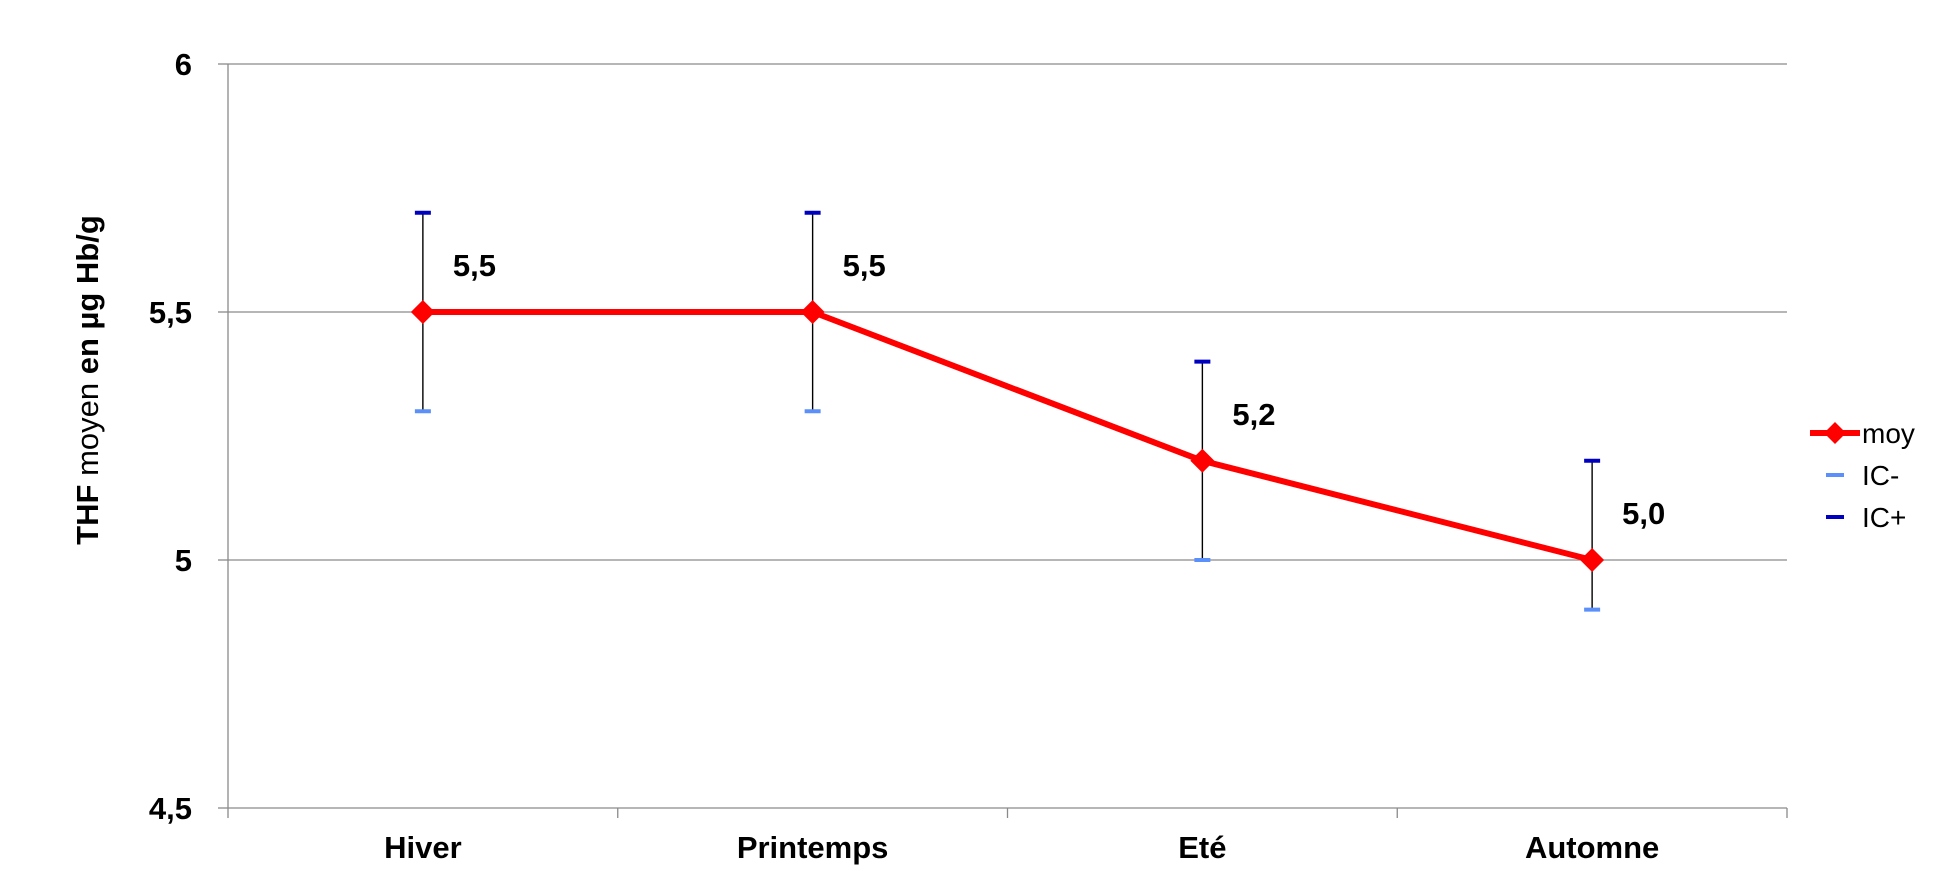 The width and height of the screenshot is (1935, 870). I want to click on y-tick-labels: 4,5 5 5,5 6, so click(170, 436).